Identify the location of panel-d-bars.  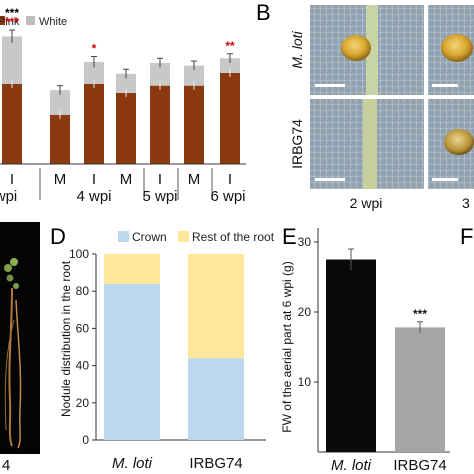
(174, 347).